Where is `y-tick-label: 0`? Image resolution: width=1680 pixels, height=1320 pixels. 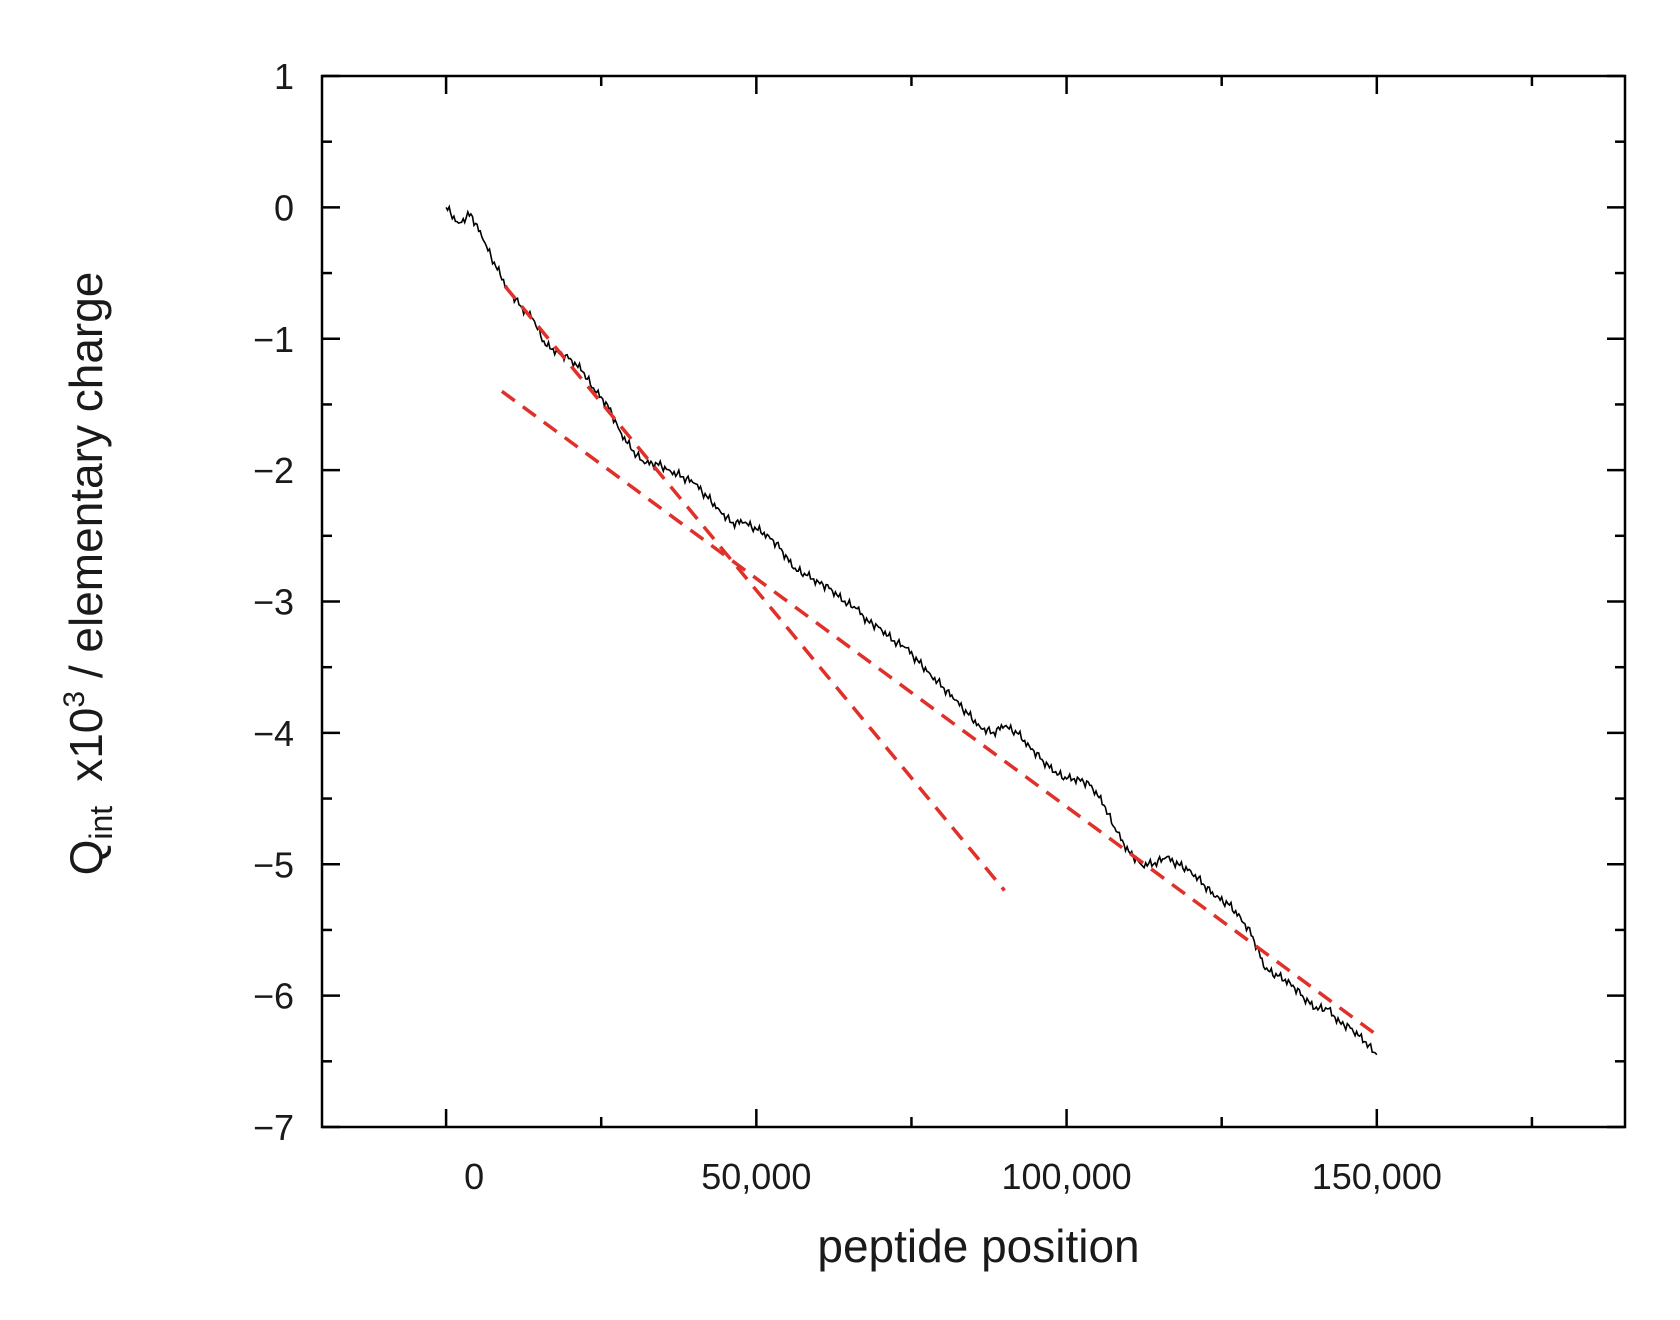
y-tick-label: 0 is located at coordinates (284, 207).